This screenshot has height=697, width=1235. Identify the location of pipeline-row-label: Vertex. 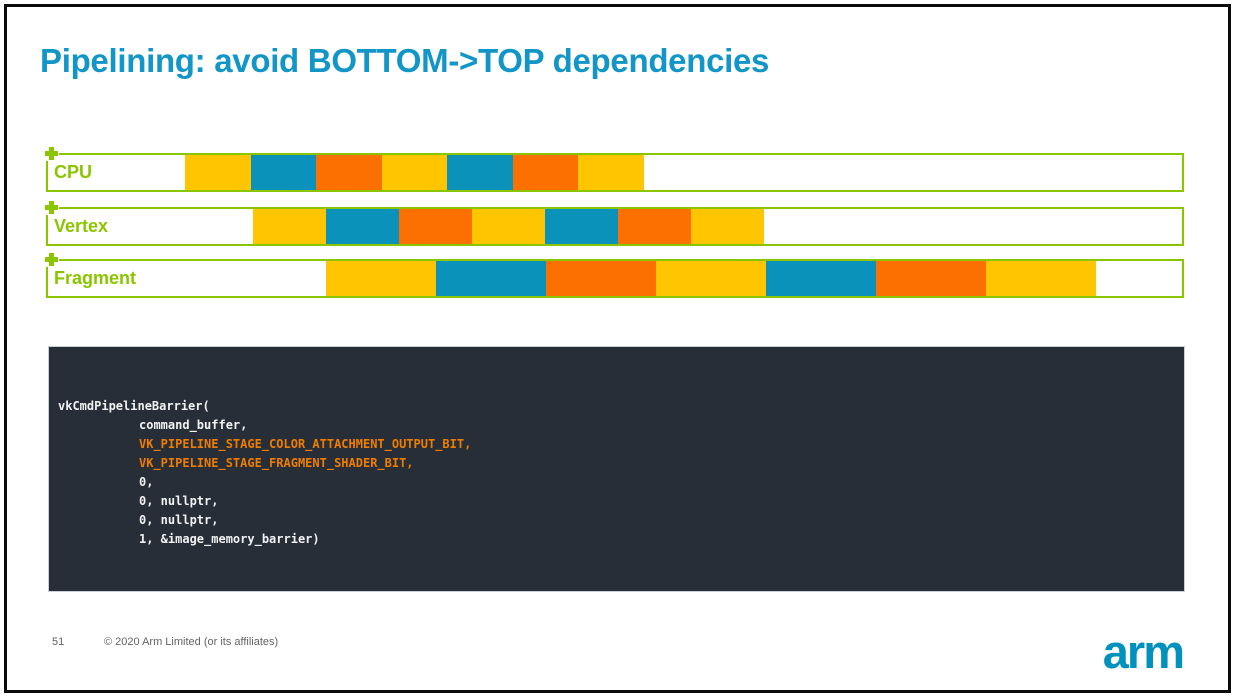
(81, 226).